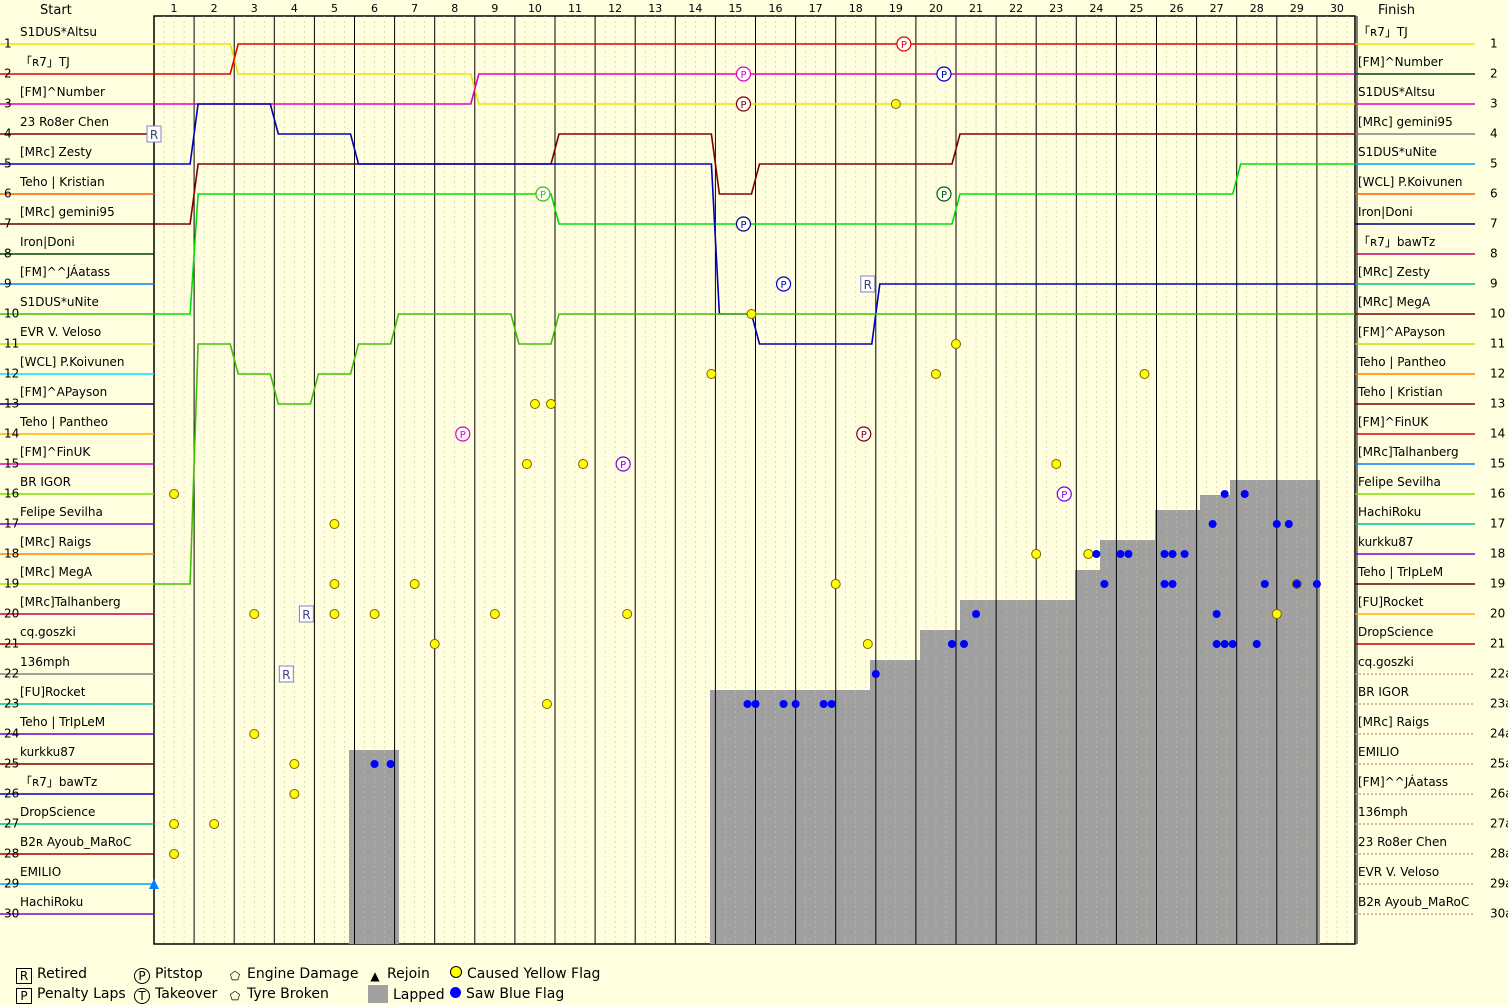 The height and width of the screenshot is (1005, 1508). What do you see at coordinates (1405, 122) in the screenshot?
I see `finish-driver-name: [MRc] gemini95` at bounding box center [1405, 122].